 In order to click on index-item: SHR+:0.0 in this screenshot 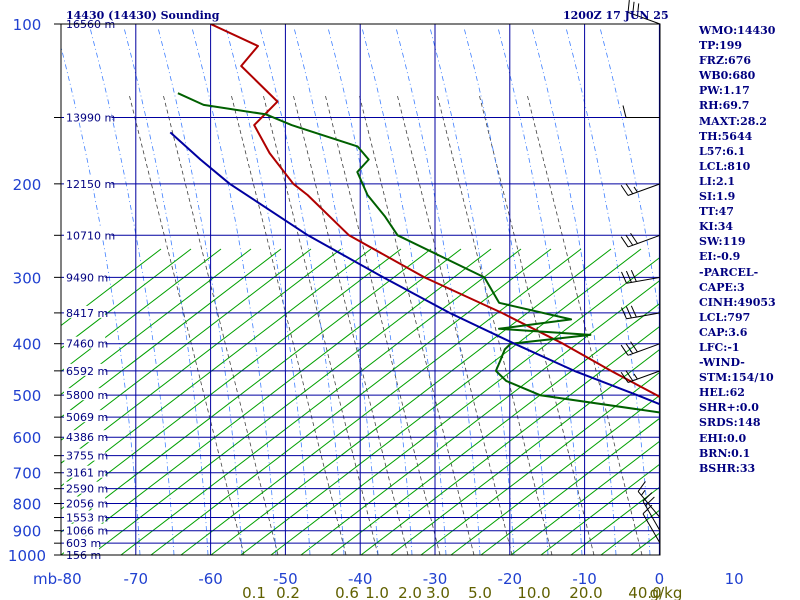, I will do `click(729, 408)`.